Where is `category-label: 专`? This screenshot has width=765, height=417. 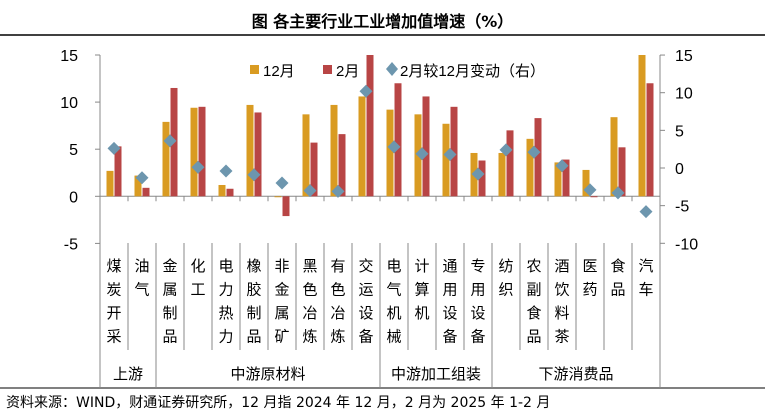 category-label: 专 is located at coordinates (477, 266).